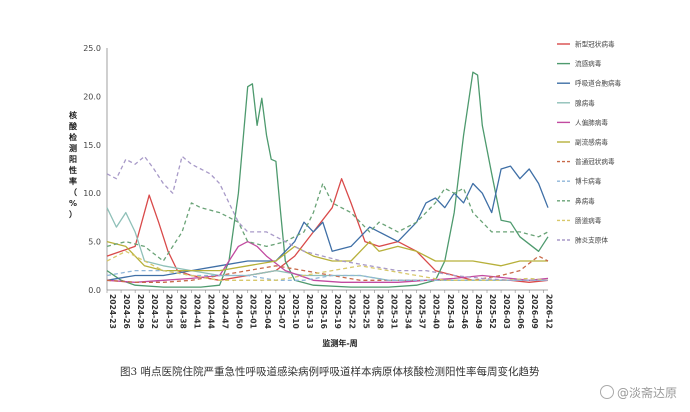 This screenshot has width=690, height=412. I want to click on x-tick-label: 2025-19, so click(337, 311).